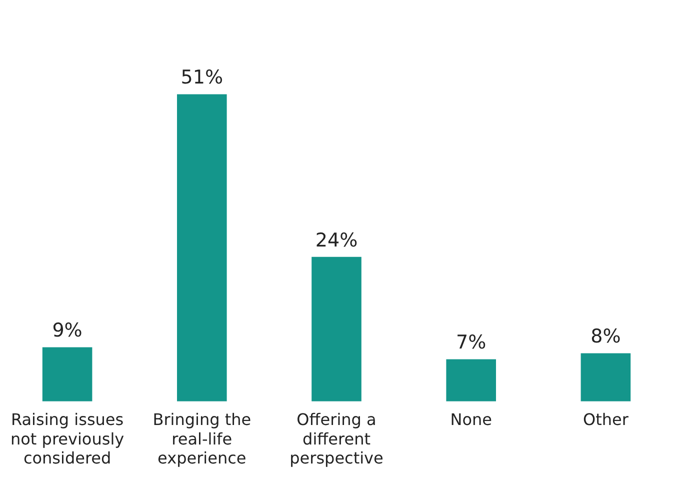  Describe the element at coordinates (67, 331) in the screenshot. I see `data-label: 9%` at that location.